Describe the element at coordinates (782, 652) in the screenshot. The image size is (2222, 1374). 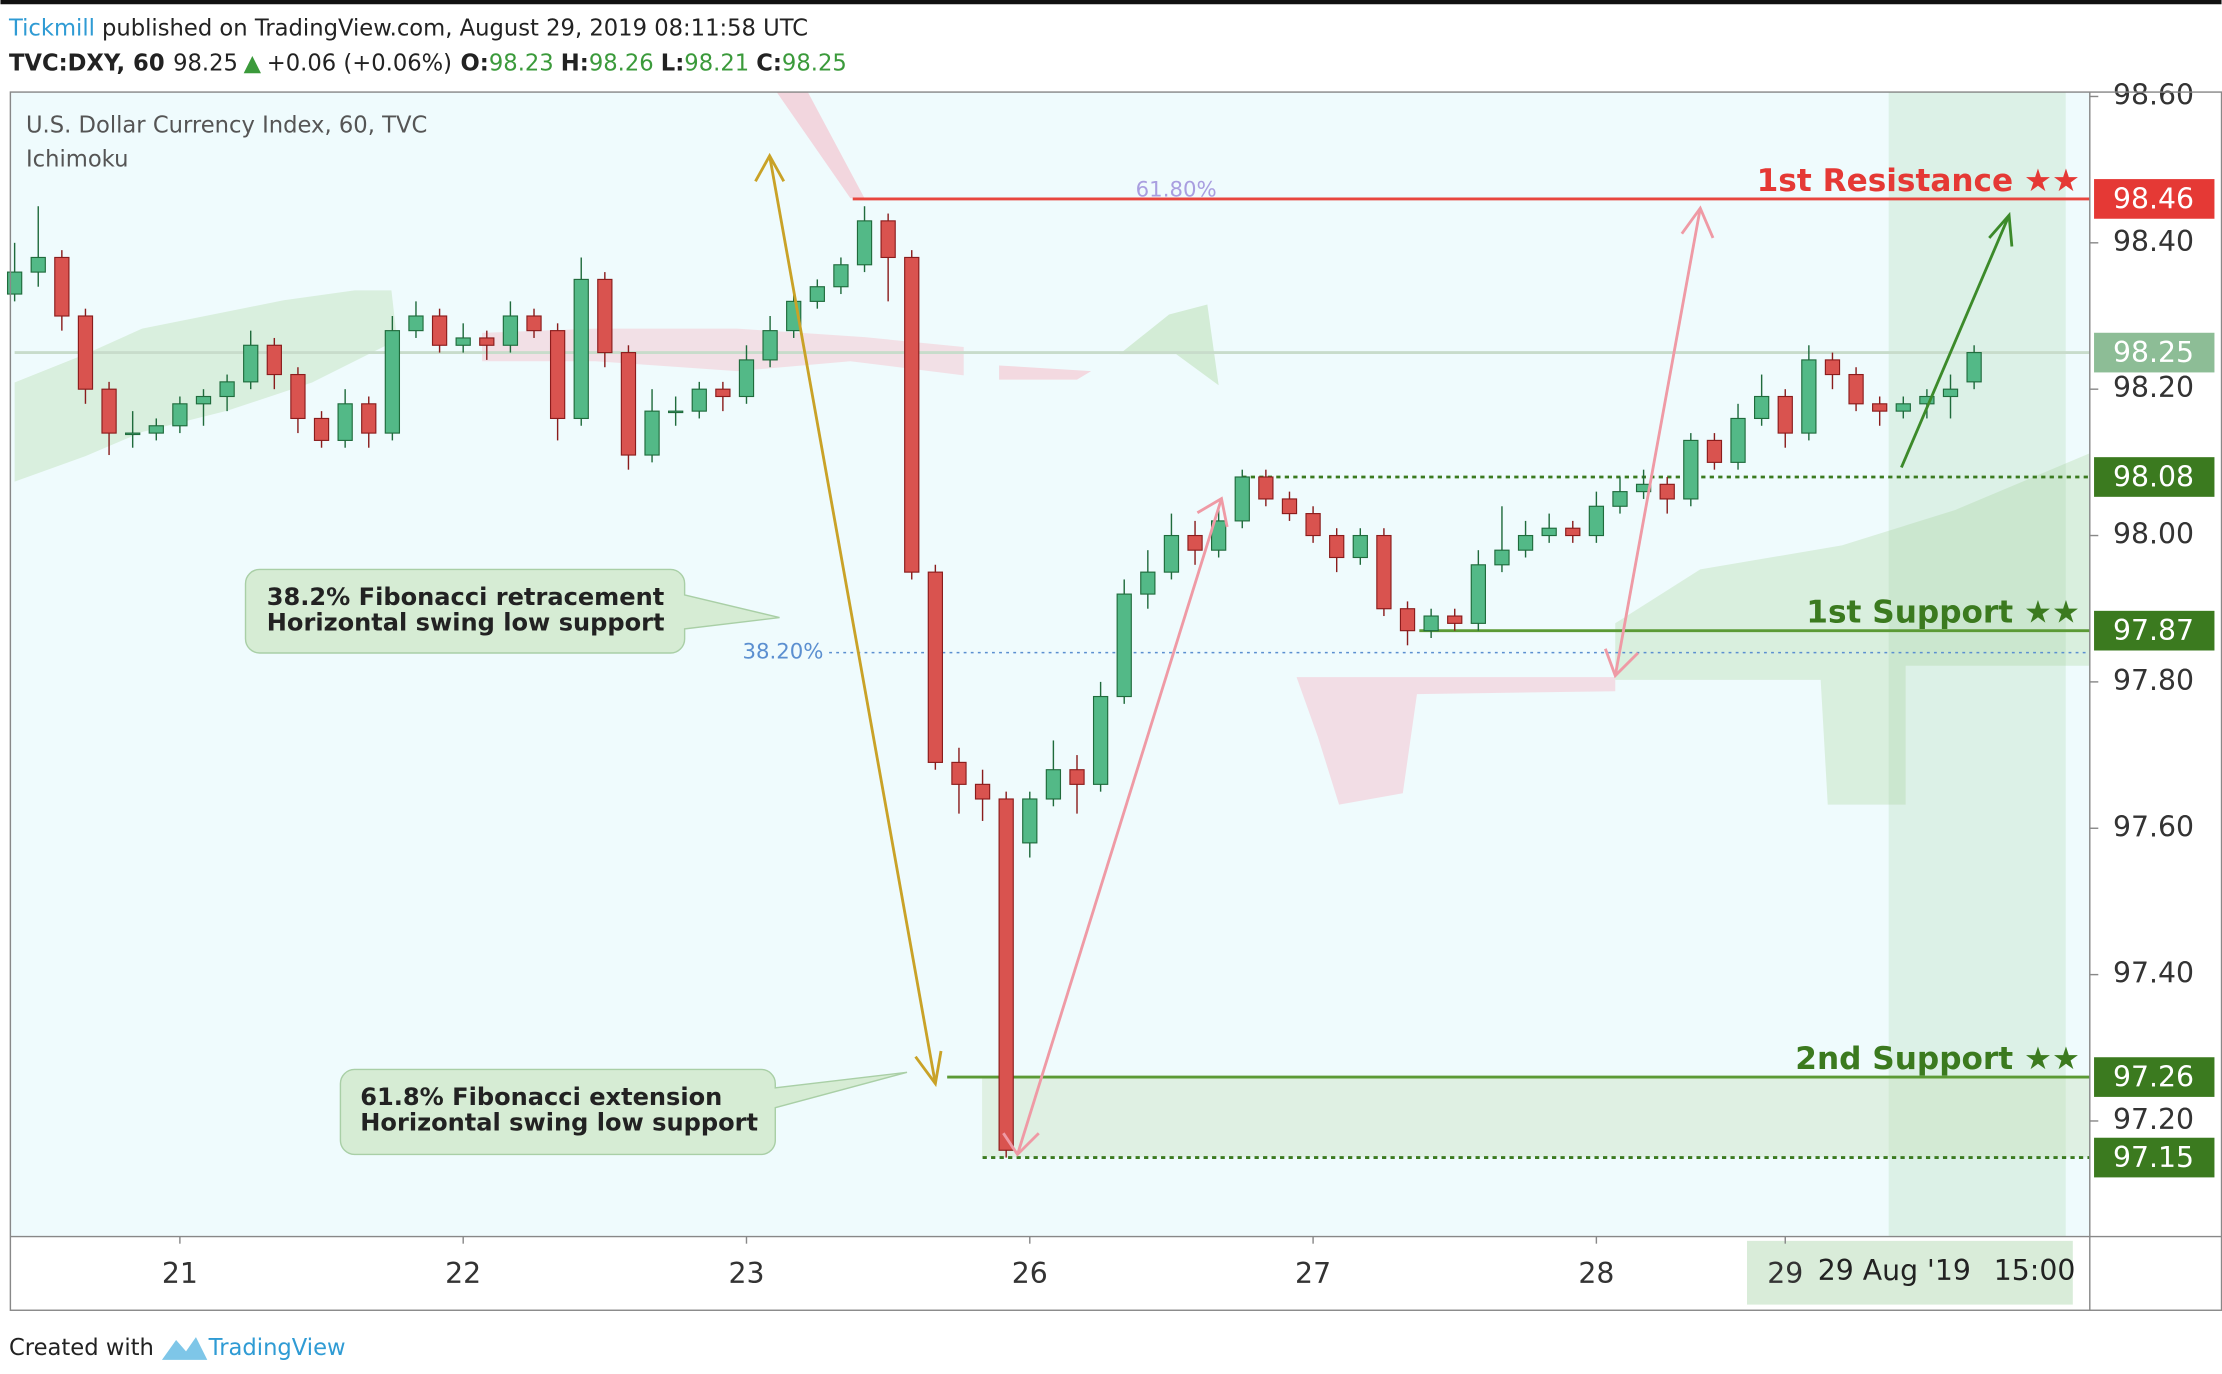
I see `fib-label: 38.20%` at that location.